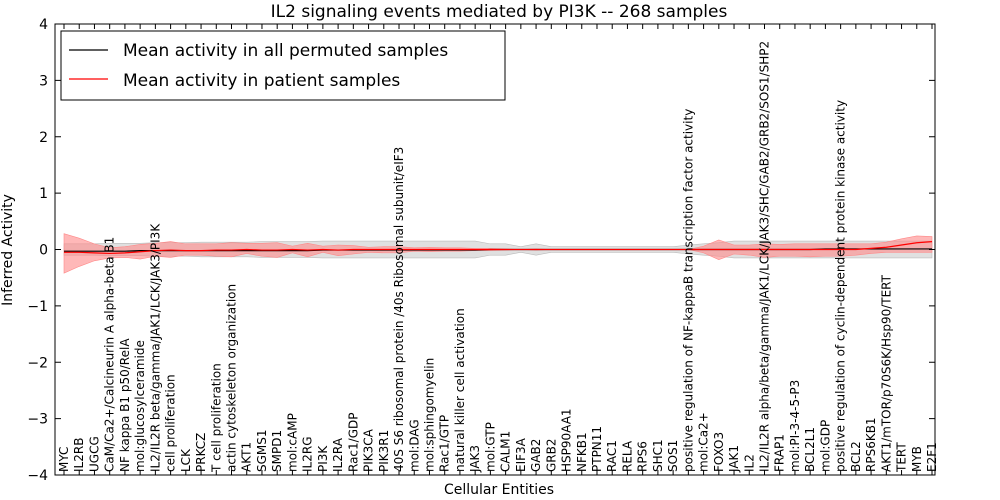 This screenshot has height=500, width=1000. What do you see at coordinates (308, 455) in the screenshot?
I see `x-category-label: IL2RG` at bounding box center [308, 455].